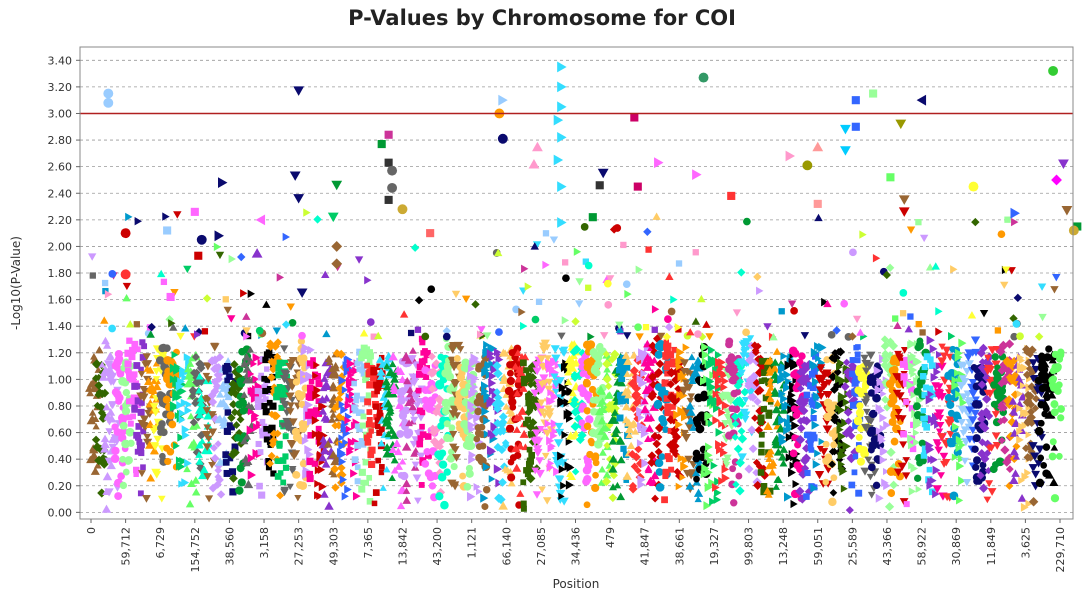  Describe the element at coordinates (126, 546) in the screenshot. I see `x-tick-label: 59,712` at that location.